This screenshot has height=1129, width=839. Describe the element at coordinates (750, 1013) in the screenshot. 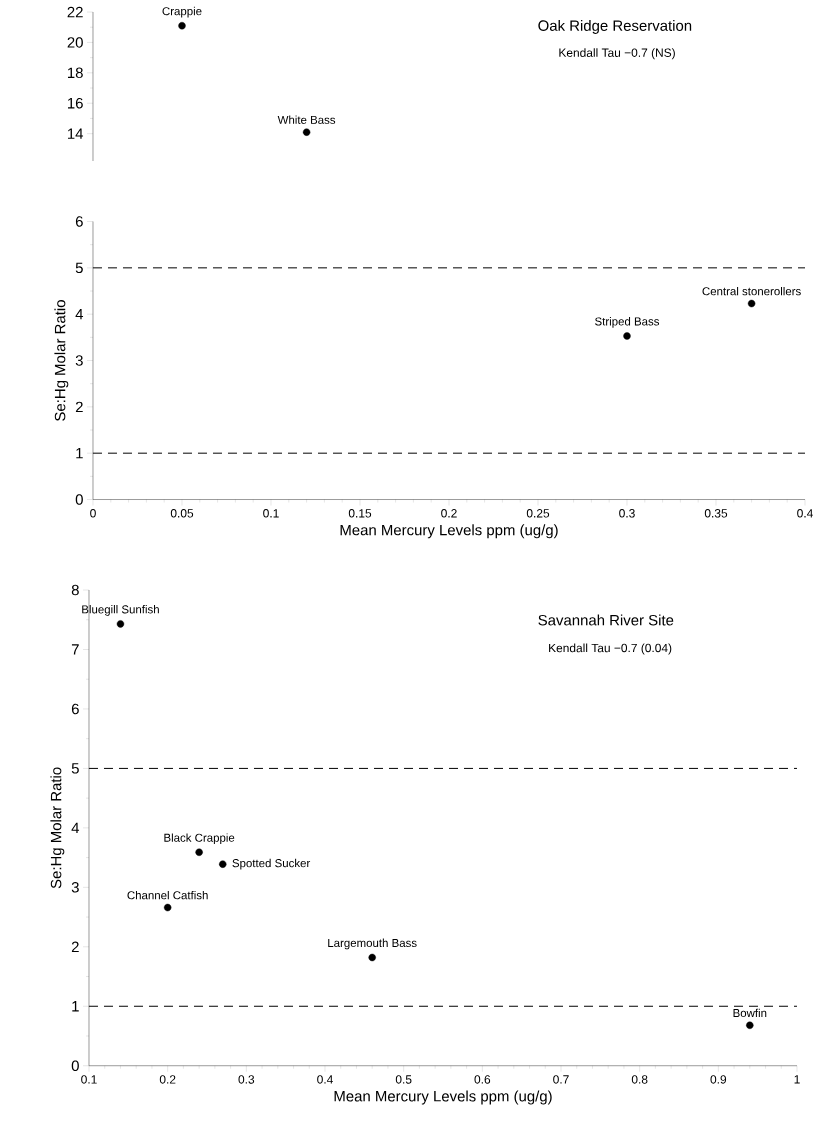

I see `annotation: Bowfin` at that location.